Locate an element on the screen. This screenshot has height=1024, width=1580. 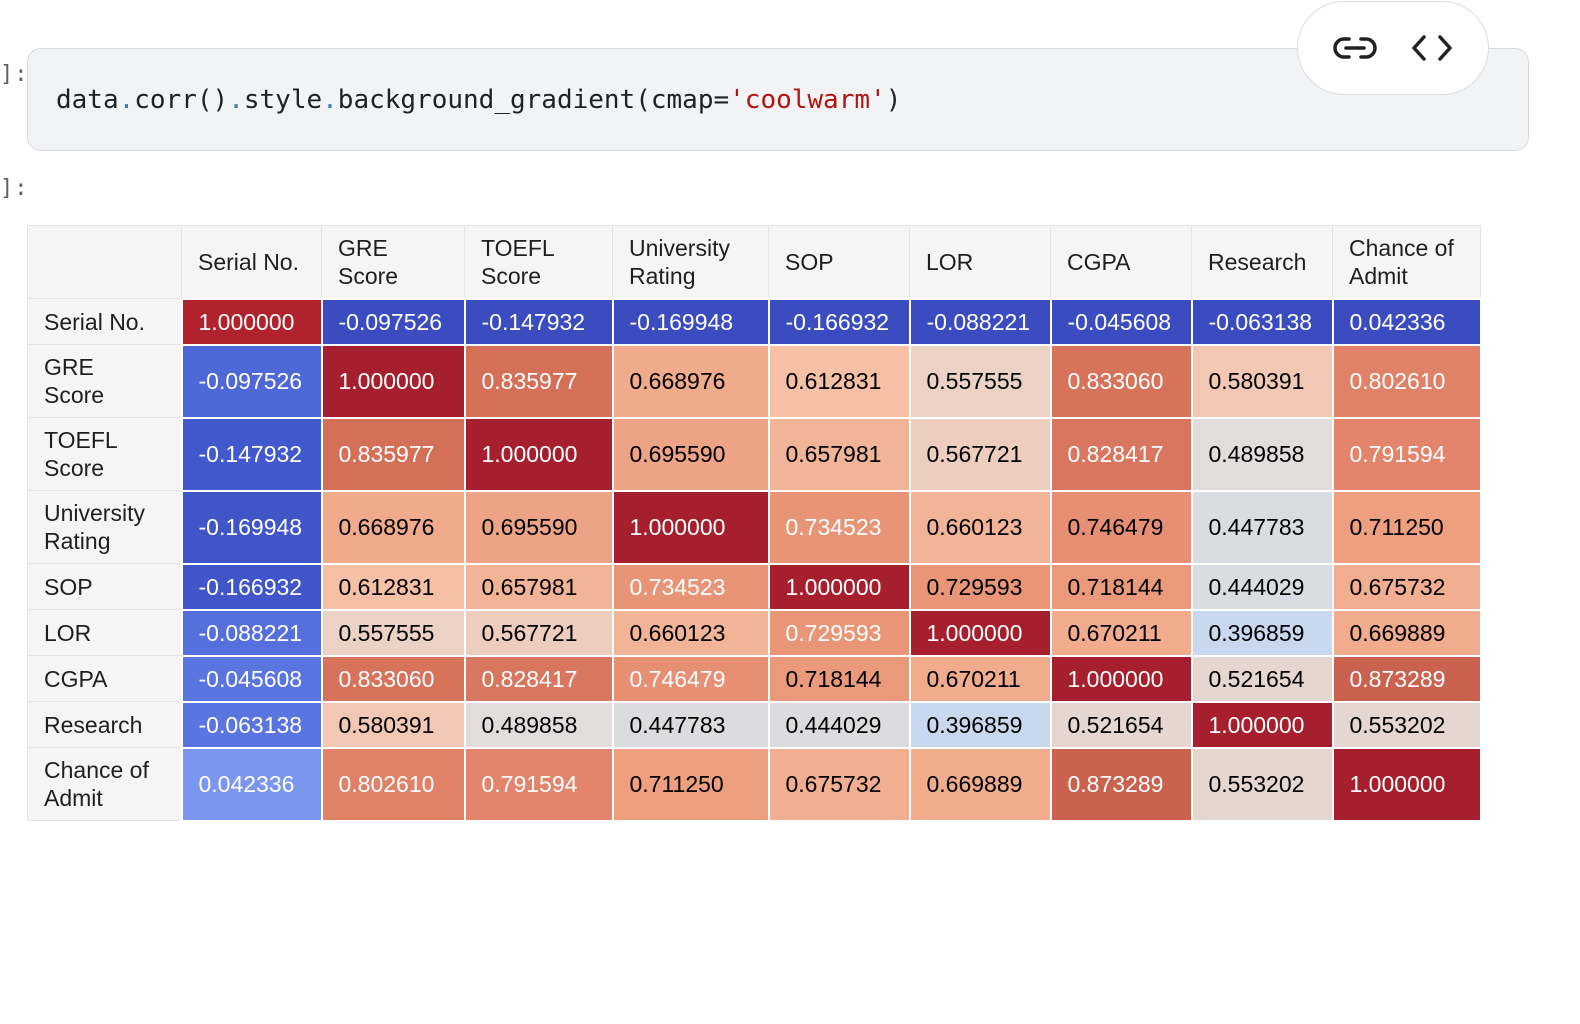
copy-link-button is located at coordinates (1355, 48).